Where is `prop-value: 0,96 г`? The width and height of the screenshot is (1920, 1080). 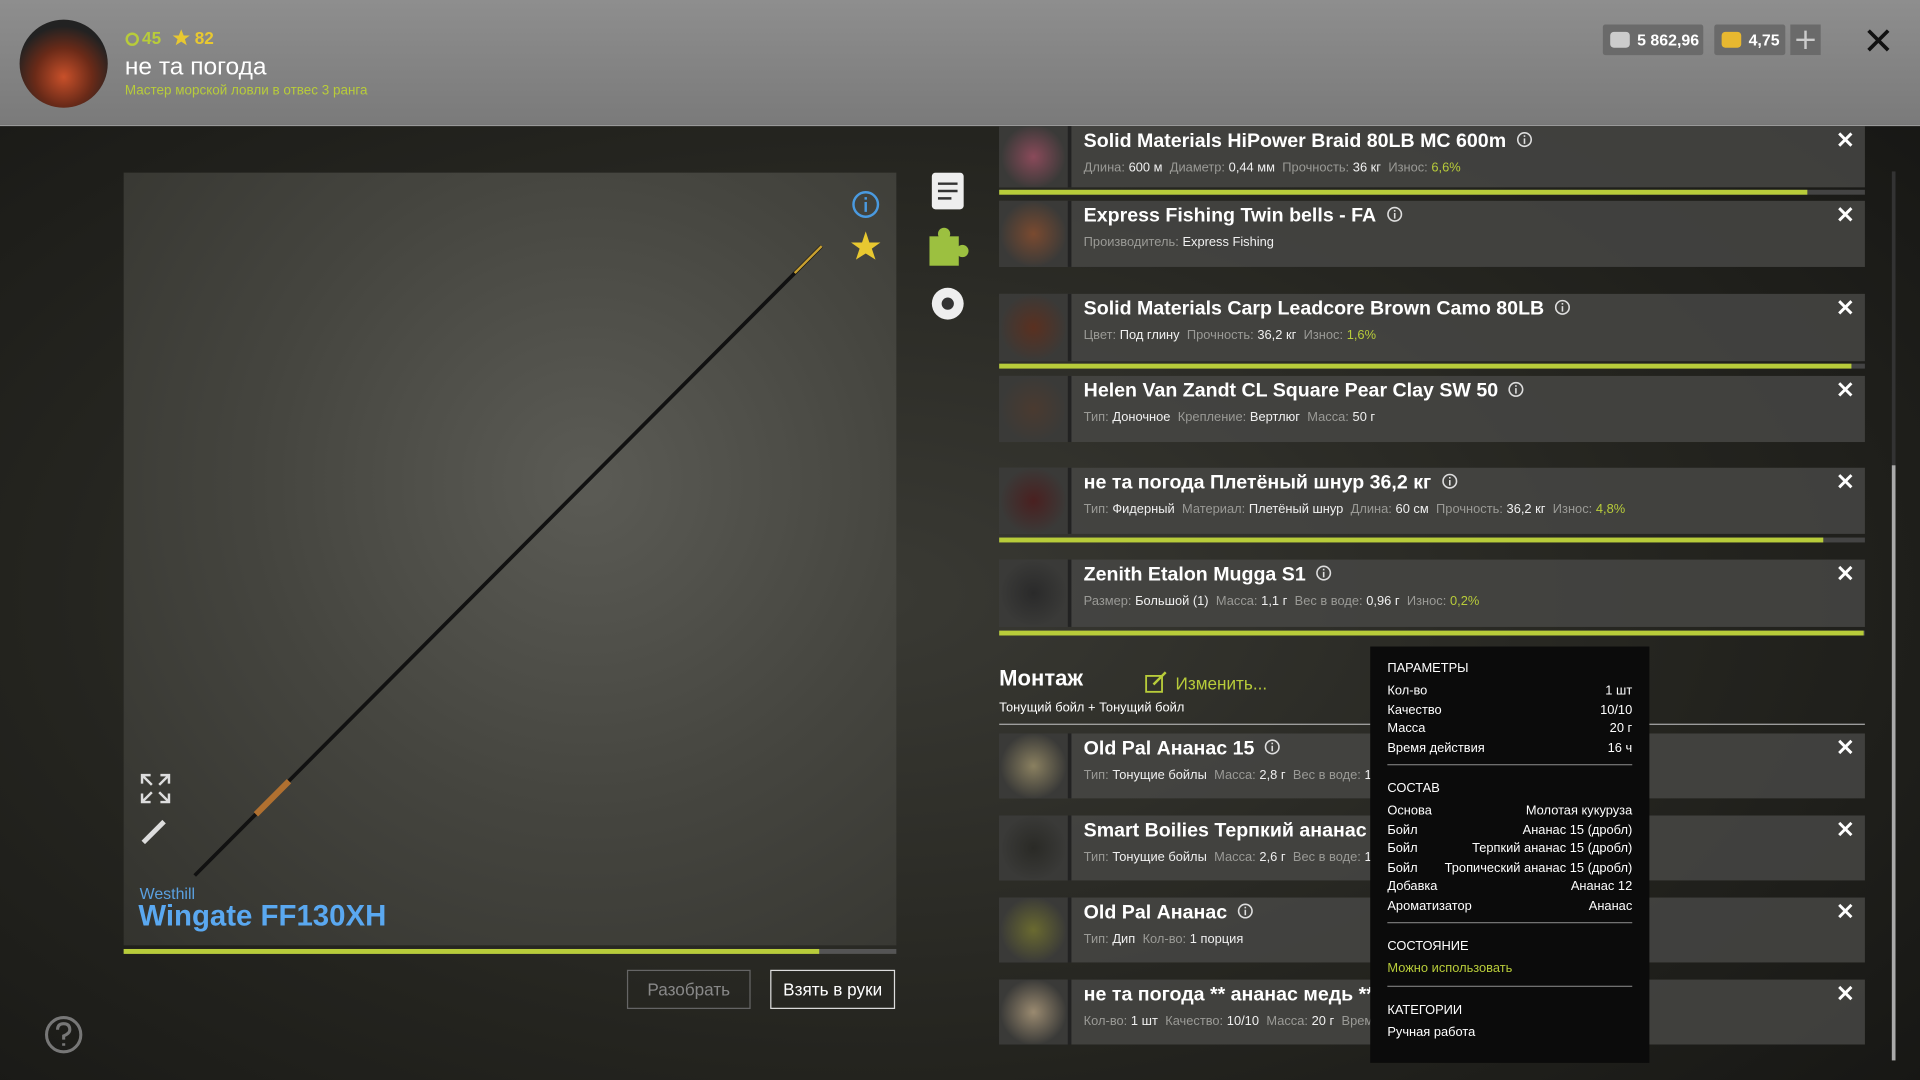 prop-value: 0,96 г is located at coordinates (1383, 601).